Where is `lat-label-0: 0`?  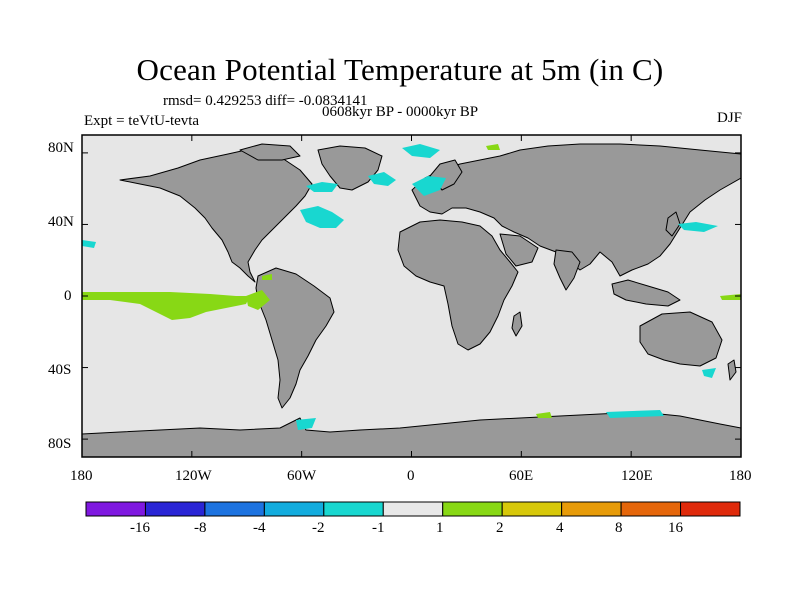
lat-label-0: 0 is located at coordinates (68, 296).